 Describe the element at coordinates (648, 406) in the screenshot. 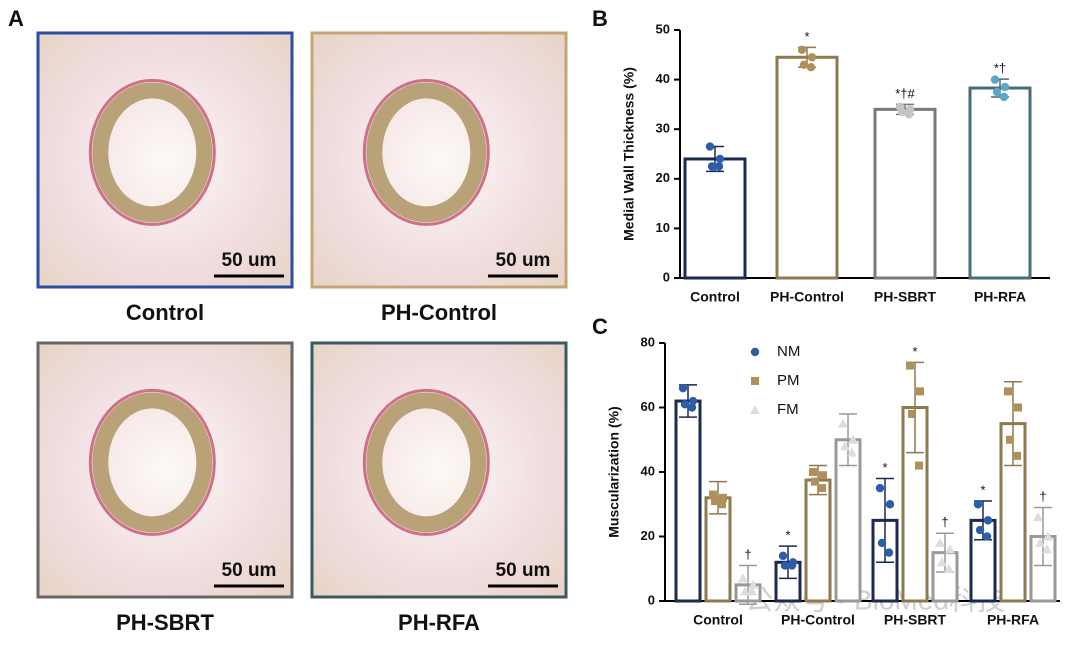

I see `y-tick-label: 60` at that location.